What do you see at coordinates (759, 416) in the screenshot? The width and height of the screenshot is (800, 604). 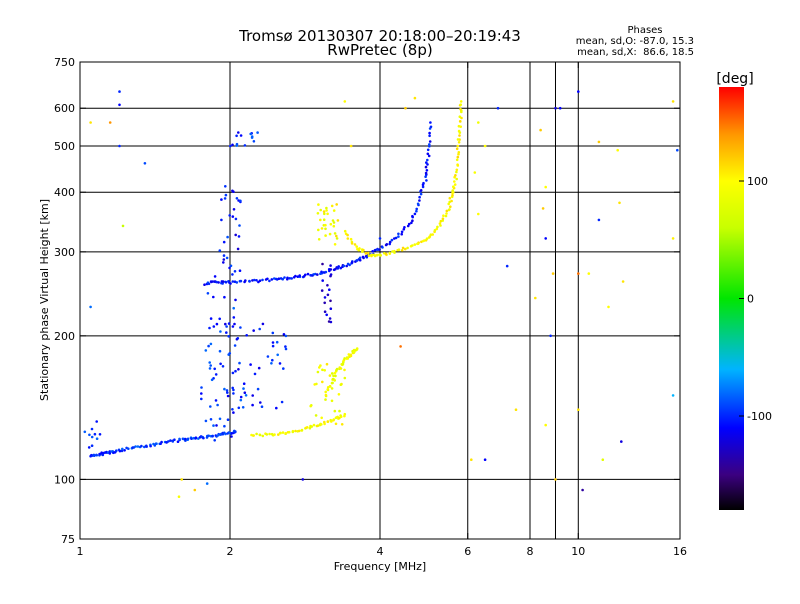 I see `colorbar-tick-label: -100` at bounding box center [759, 416].